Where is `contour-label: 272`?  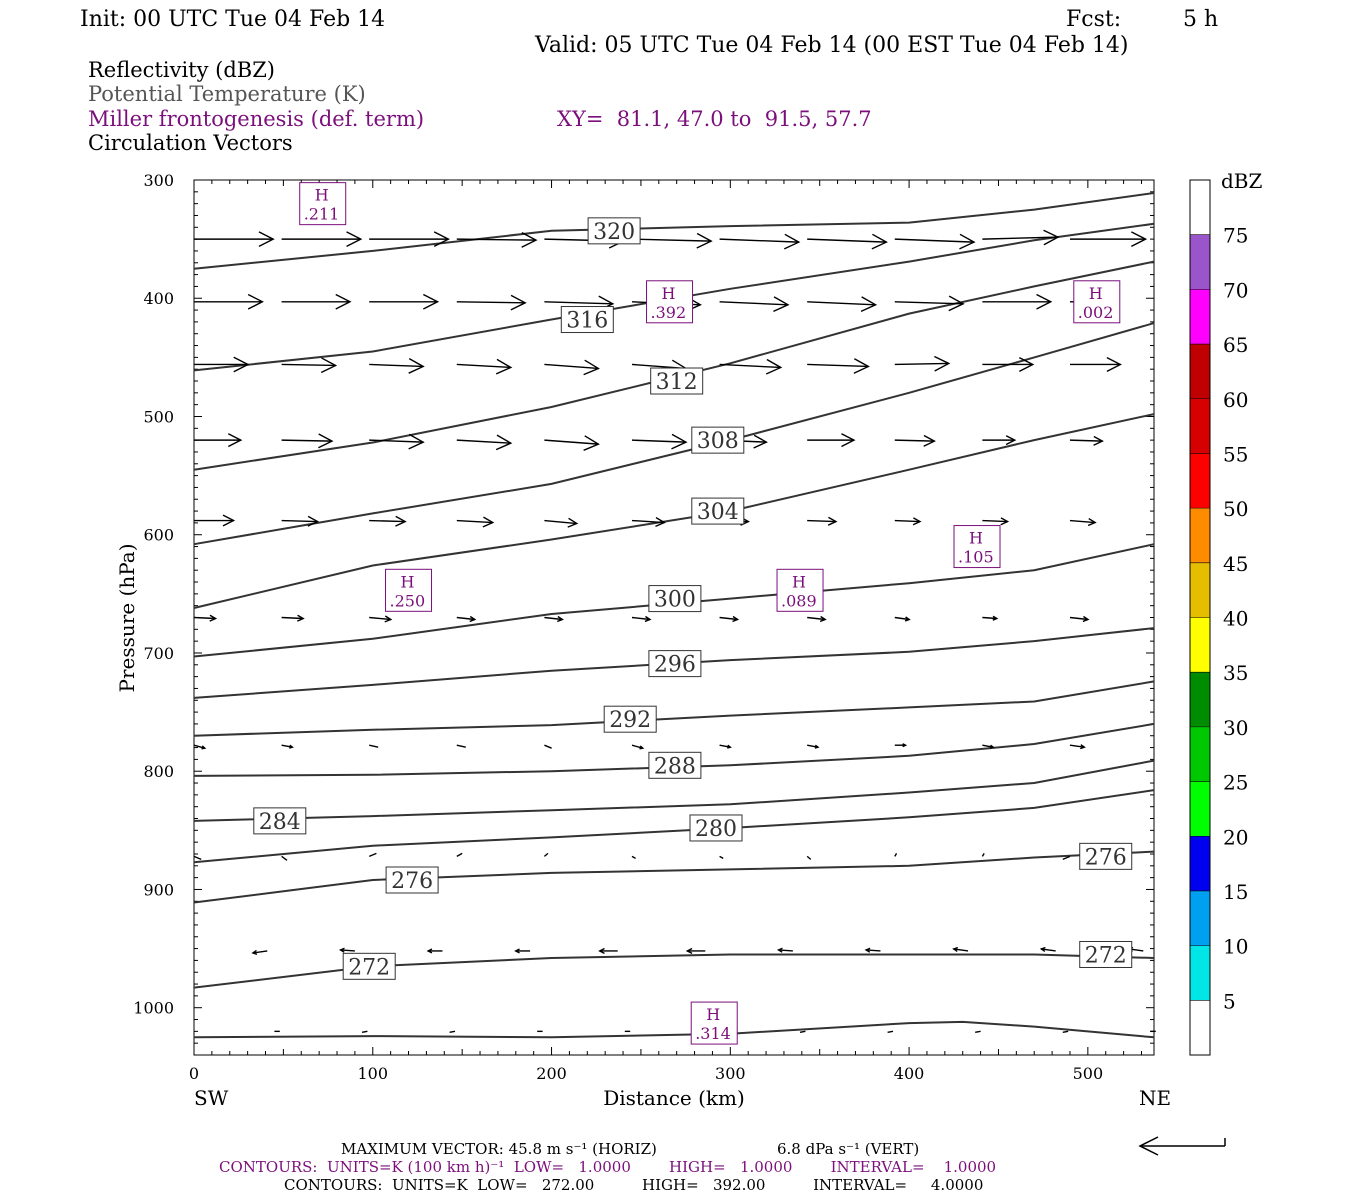 contour-label: 272 is located at coordinates (369, 967).